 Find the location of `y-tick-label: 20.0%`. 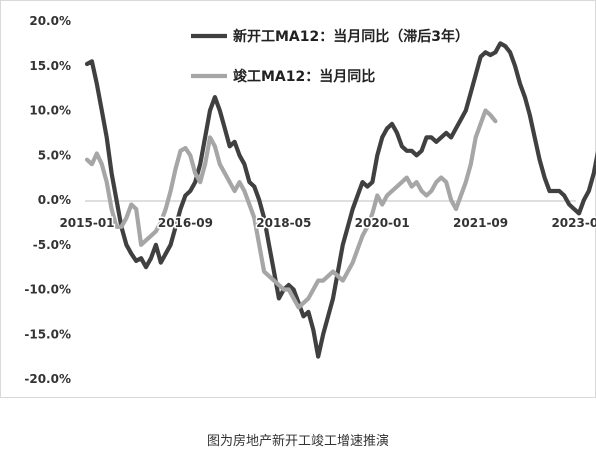

y-tick-label: 20.0% is located at coordinates (50, 21).